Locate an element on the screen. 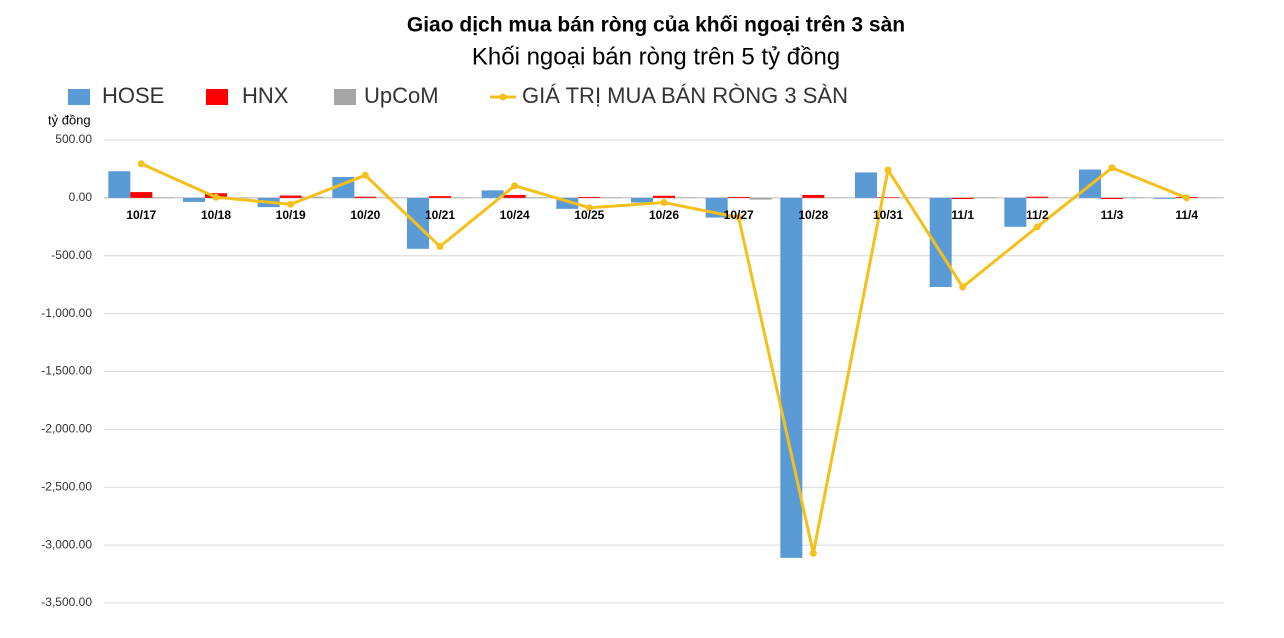  y-tick-label: -3,500.00 is located at coordinates (66, 602).